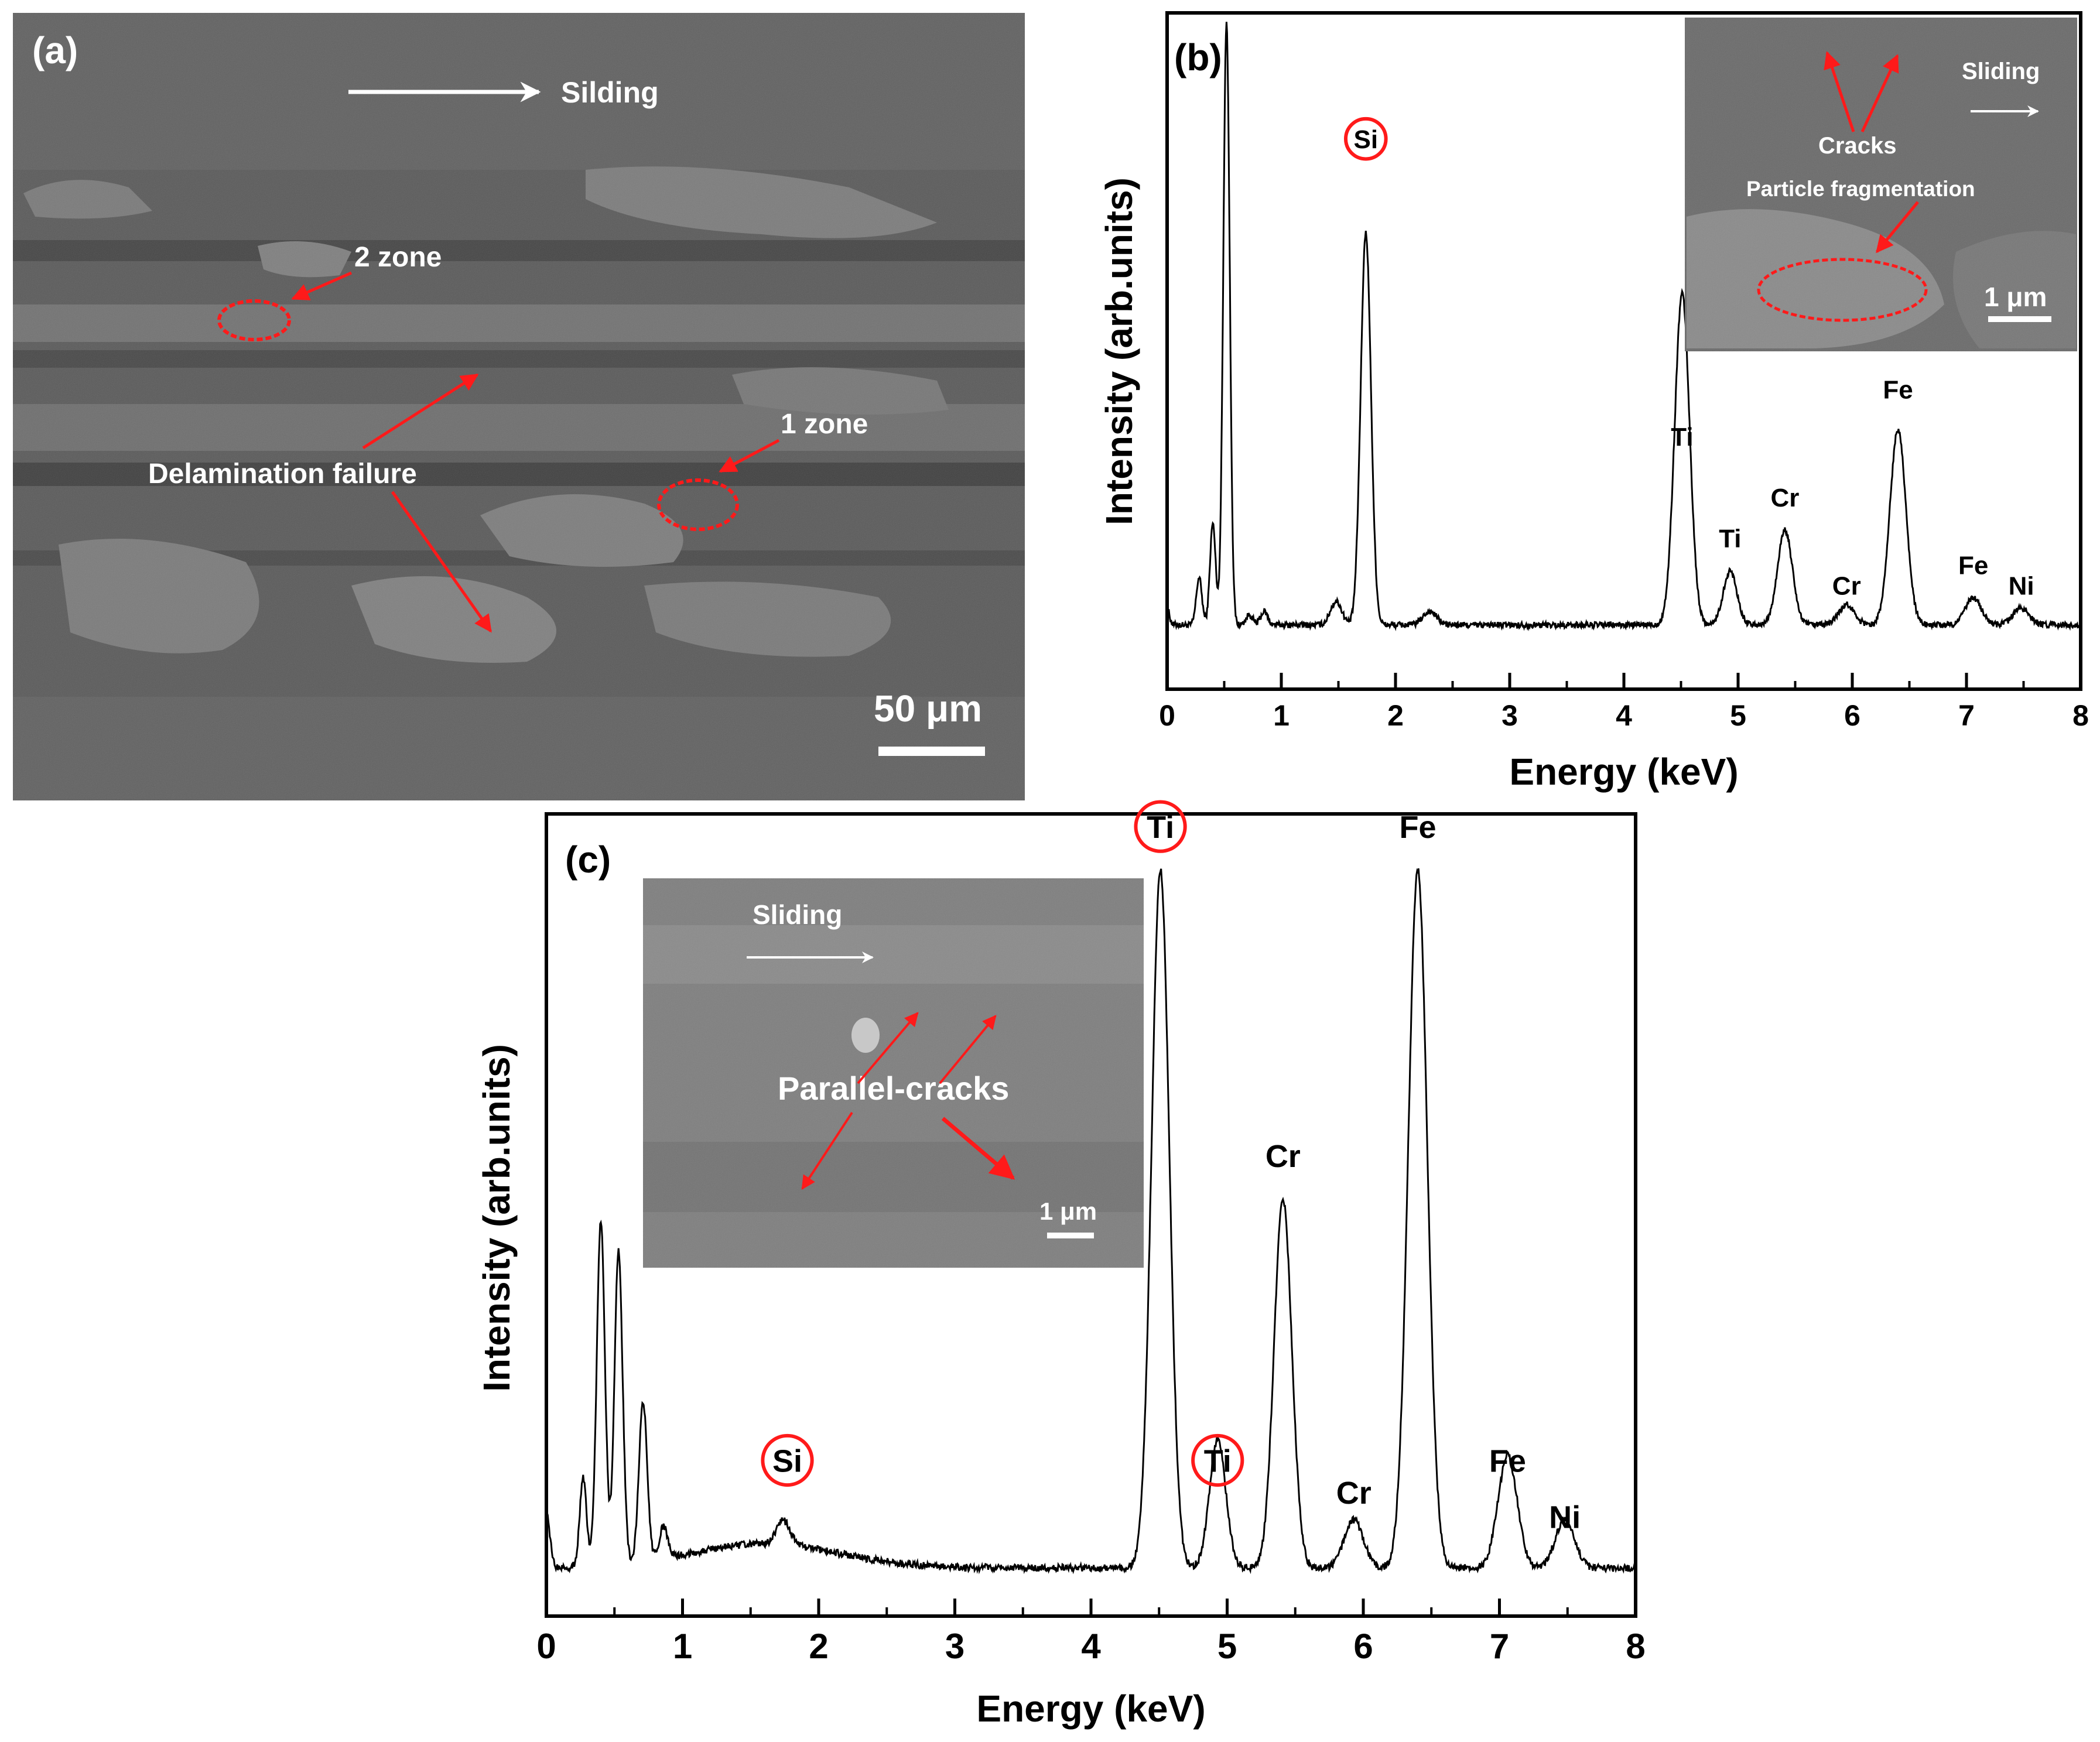 The height and width of the screenshot is (1742, 2100). Describe the element at coordinates (698, 504) in the screenshot. I see `zone1-marker` at that location.